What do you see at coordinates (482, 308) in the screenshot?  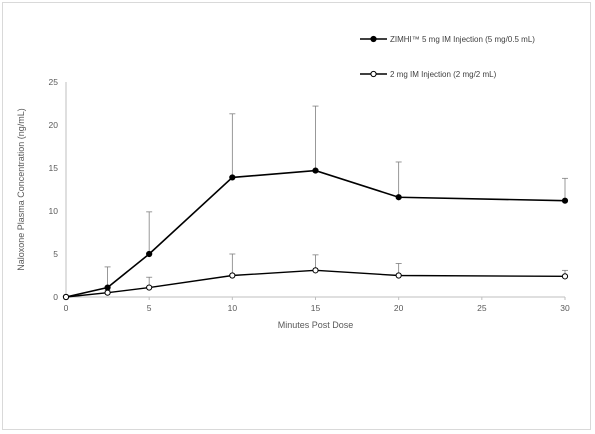 I see `x-tick-label: 25` at bounding box center [482, 308].